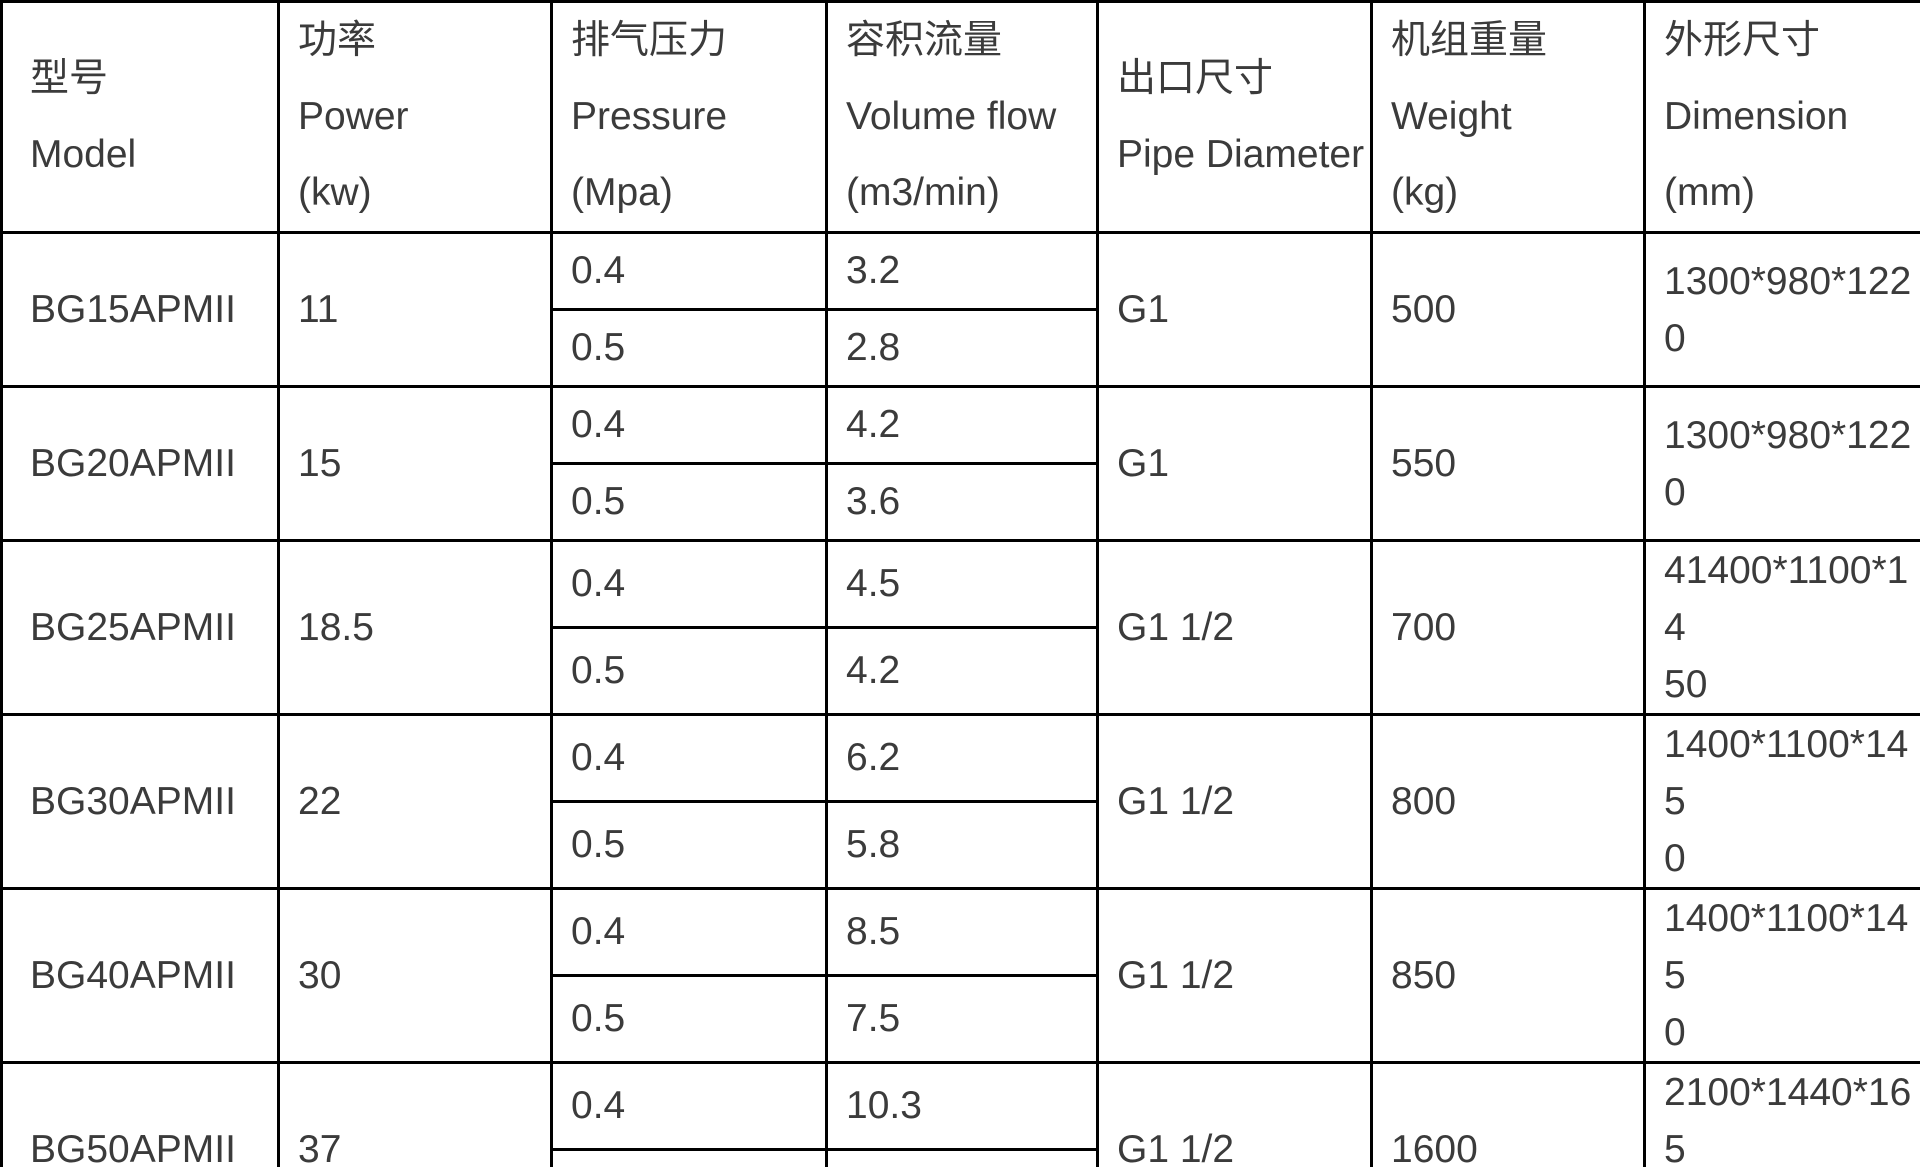 This screenshot has height=1167, width=1920. I want to click on model-cell: BG20APMII, so click(141, 465).